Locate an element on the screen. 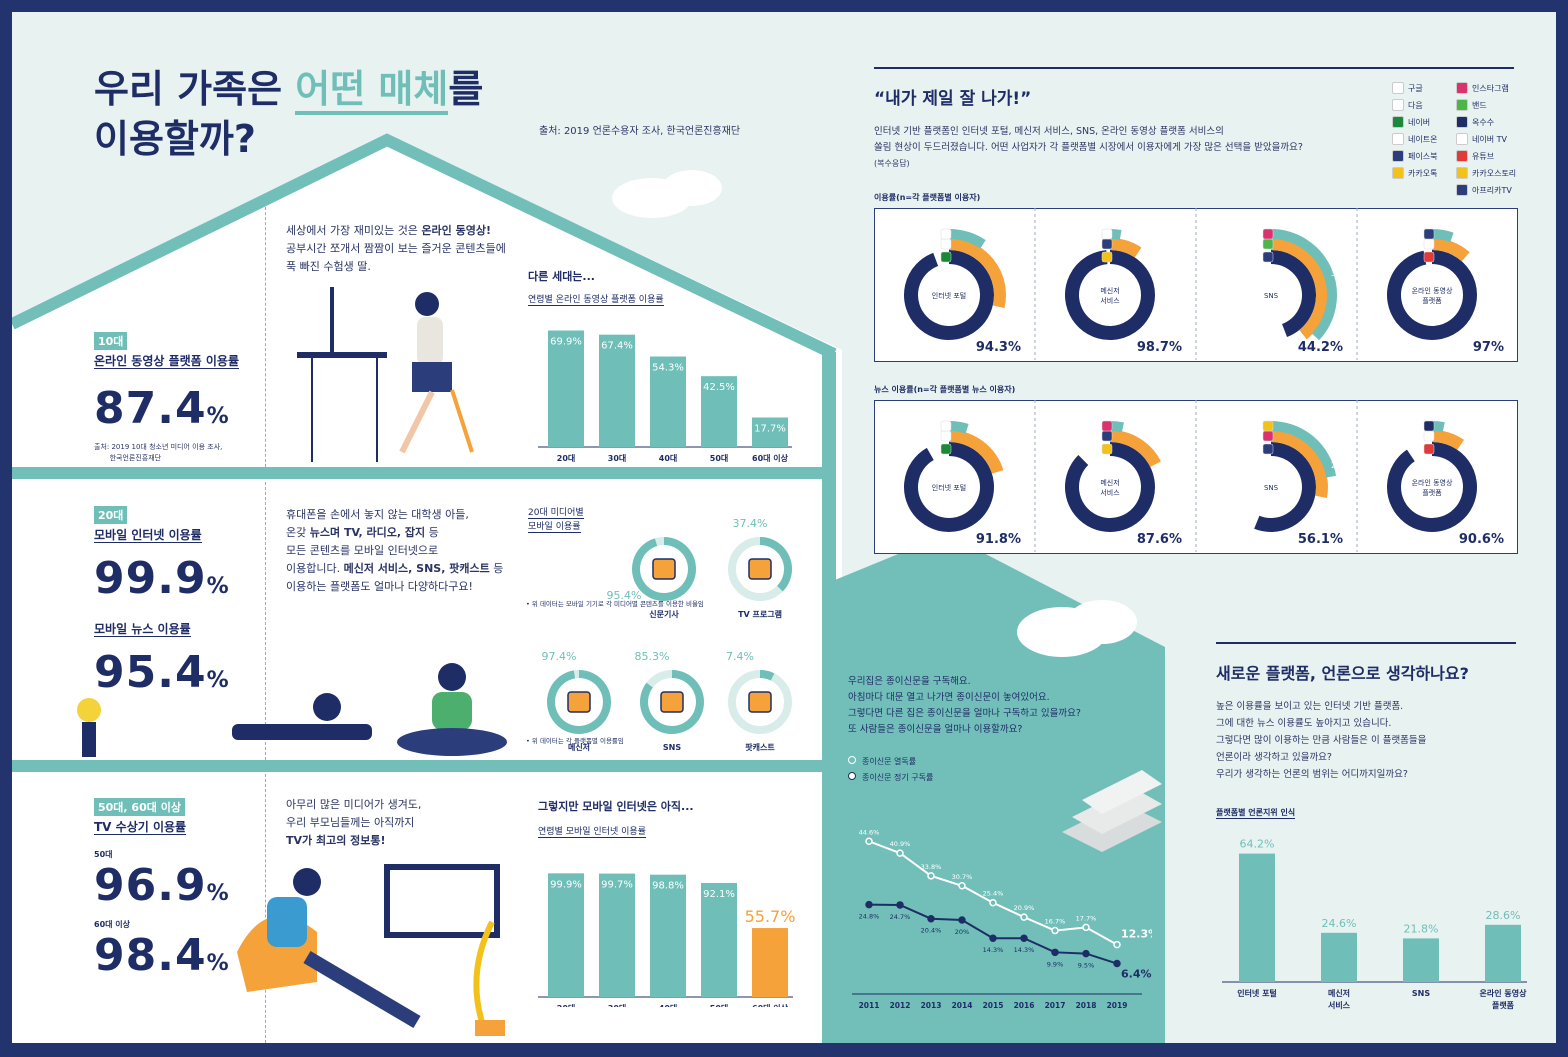 This screenshot has width=1568, height=1057. note: • 위 데이터는 각 플랫폼별 이용률임 is located at coordinates (575, 741).